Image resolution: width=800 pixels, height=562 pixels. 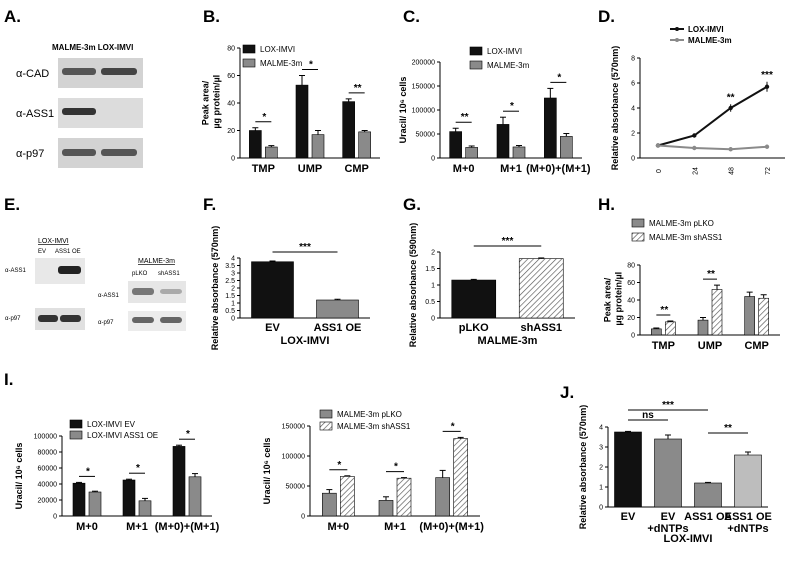 I want to click on series-line, so click(x=712, y=147).